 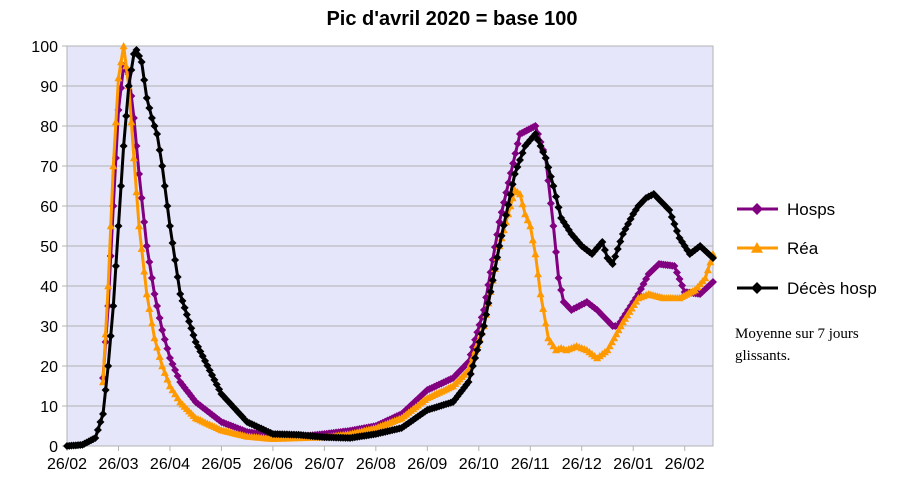 I want to click on y-tick-label: 100, so click(x=44, y=47).